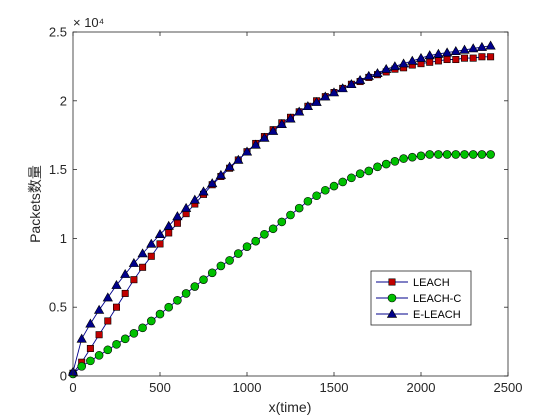 This screenshot has width=560, height=420. What do you see at coordinates (63, 238) in the screenshot?
I see `y-tick-label: 1` at bounding box center [63, 238].